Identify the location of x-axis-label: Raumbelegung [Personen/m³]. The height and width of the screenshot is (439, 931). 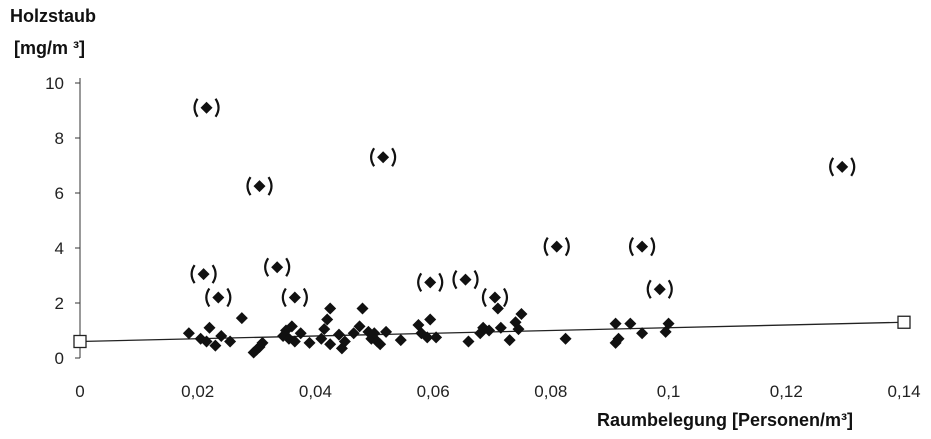
(725, 420).